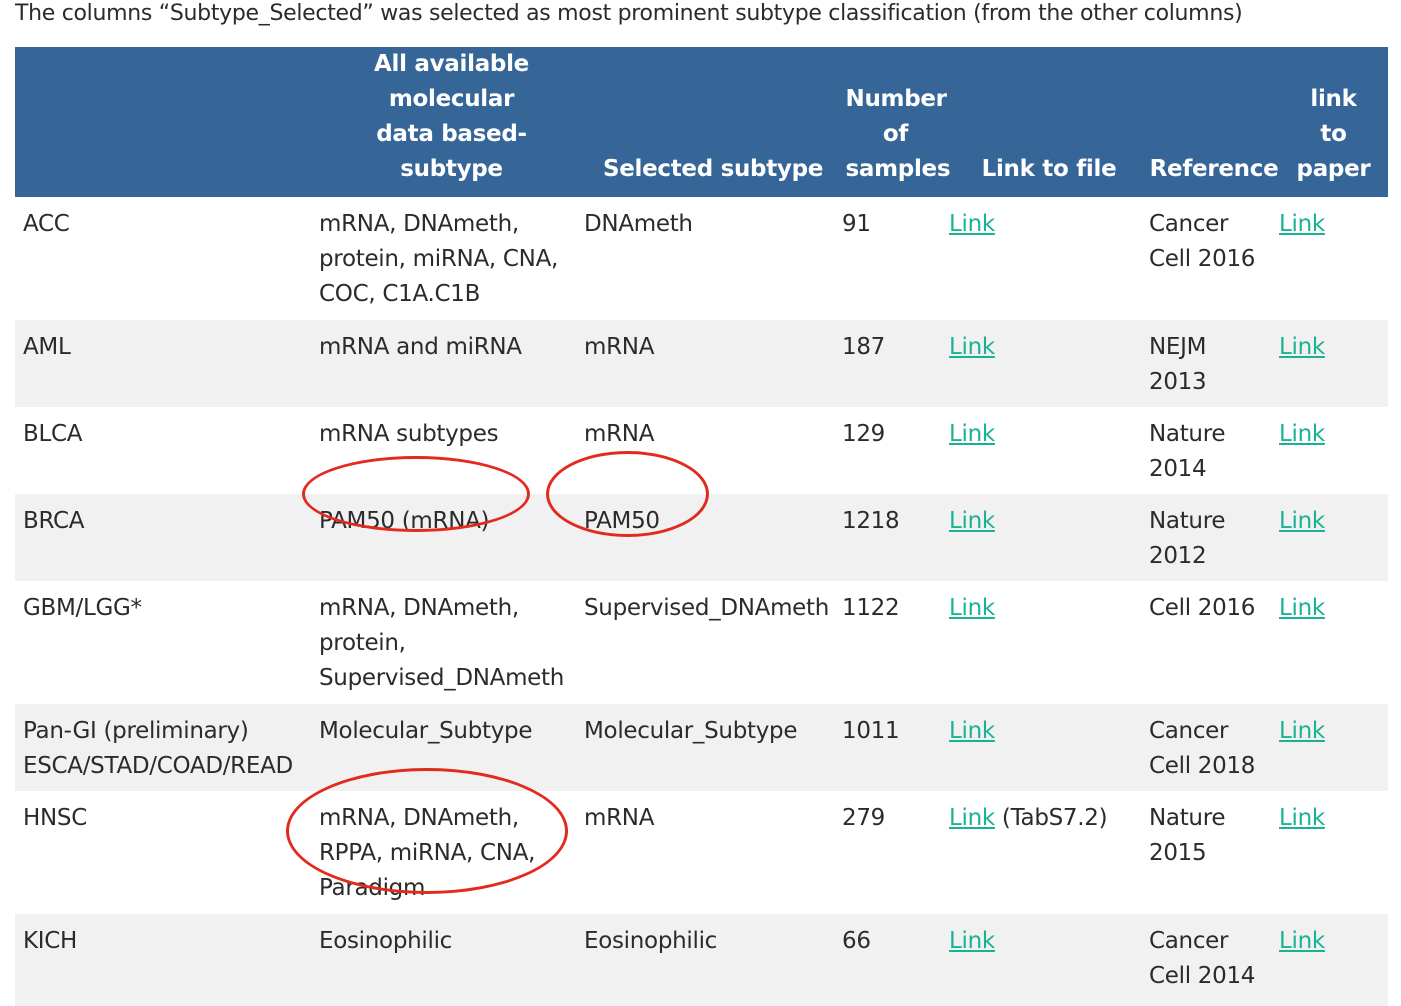  Describe the element at coordinates (82, 608) in the screenshot. I see `cell-cancer: GBM/LGG*` at that location.